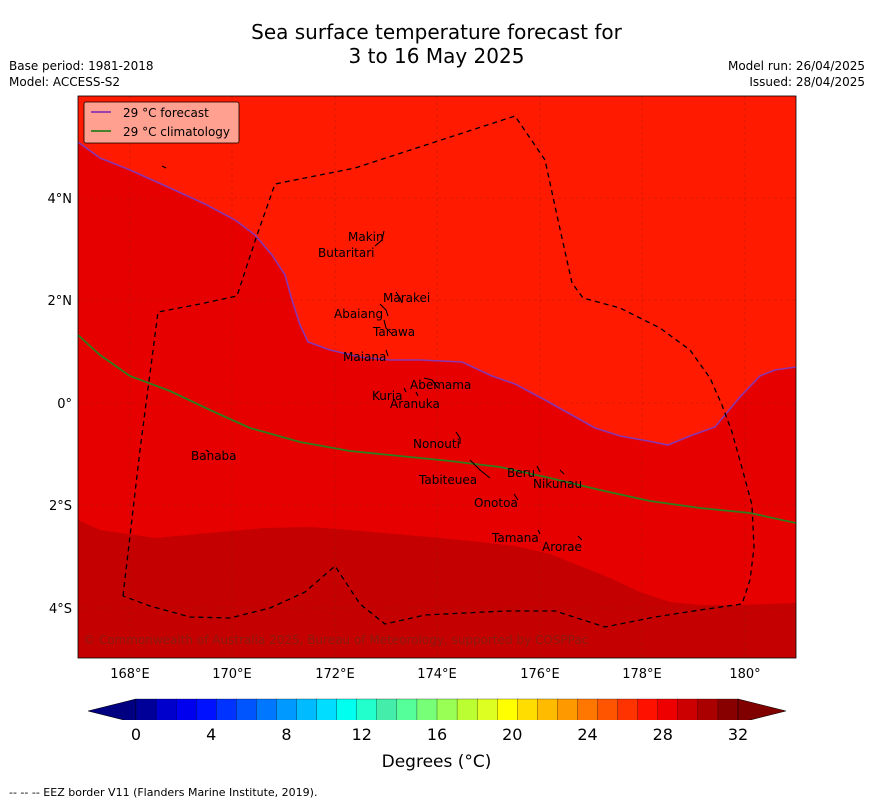 This screenshot has width=873, height=804. I want to click on colorbar-label-24: 24, so click(587, 734).